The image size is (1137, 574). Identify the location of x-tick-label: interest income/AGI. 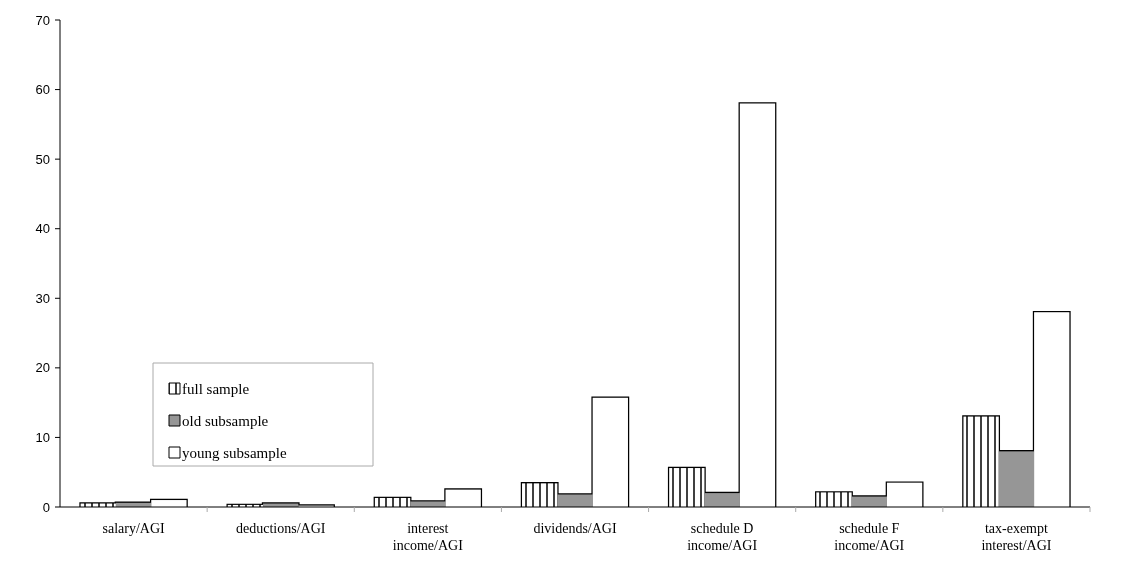
(428, 537).